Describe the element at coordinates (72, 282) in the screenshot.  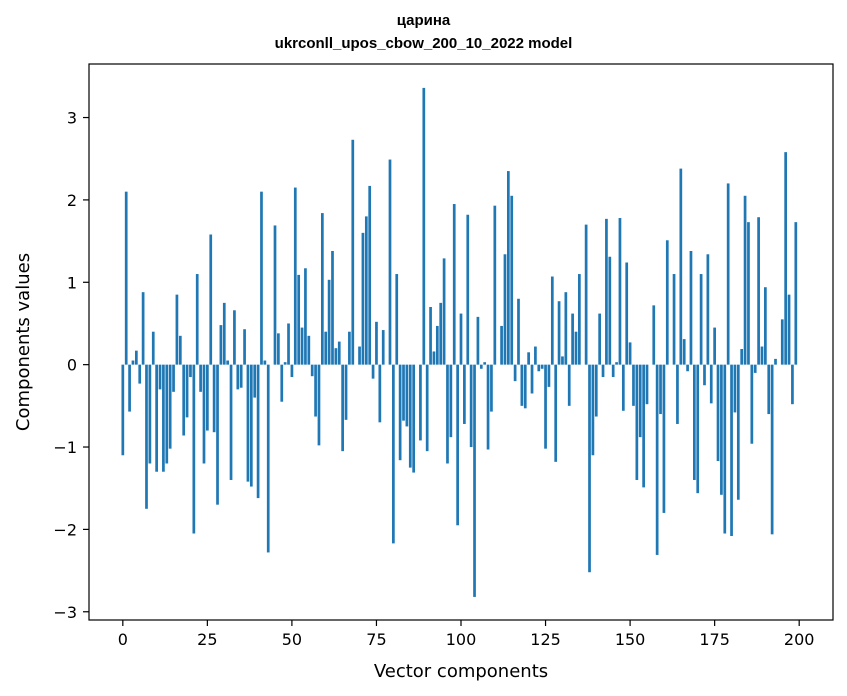
I see `y-tick-label: 1` at that location.